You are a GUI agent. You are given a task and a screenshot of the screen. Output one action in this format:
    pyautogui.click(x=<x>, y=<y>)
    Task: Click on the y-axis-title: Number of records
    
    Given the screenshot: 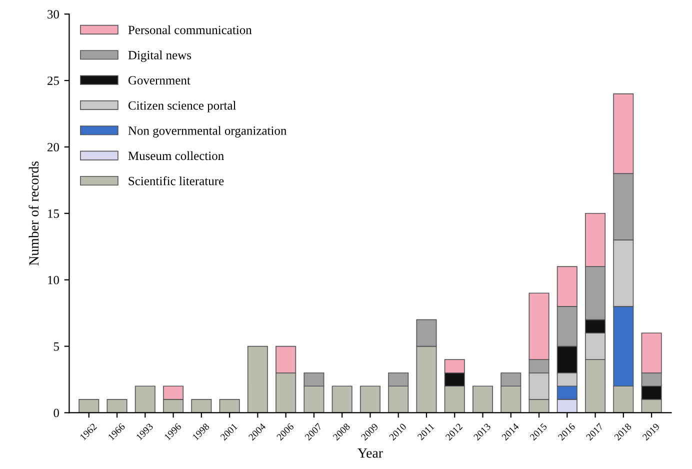 What is the action you would take?
    pyautogui.click(x=33, y=213)
    